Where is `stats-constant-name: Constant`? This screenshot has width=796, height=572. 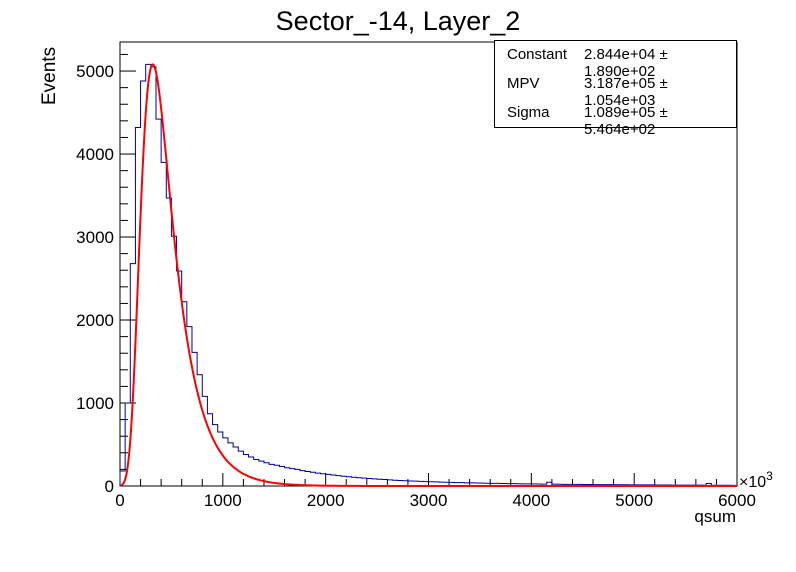
stats-constant-name: Constant is located at coordinates (537, 54).